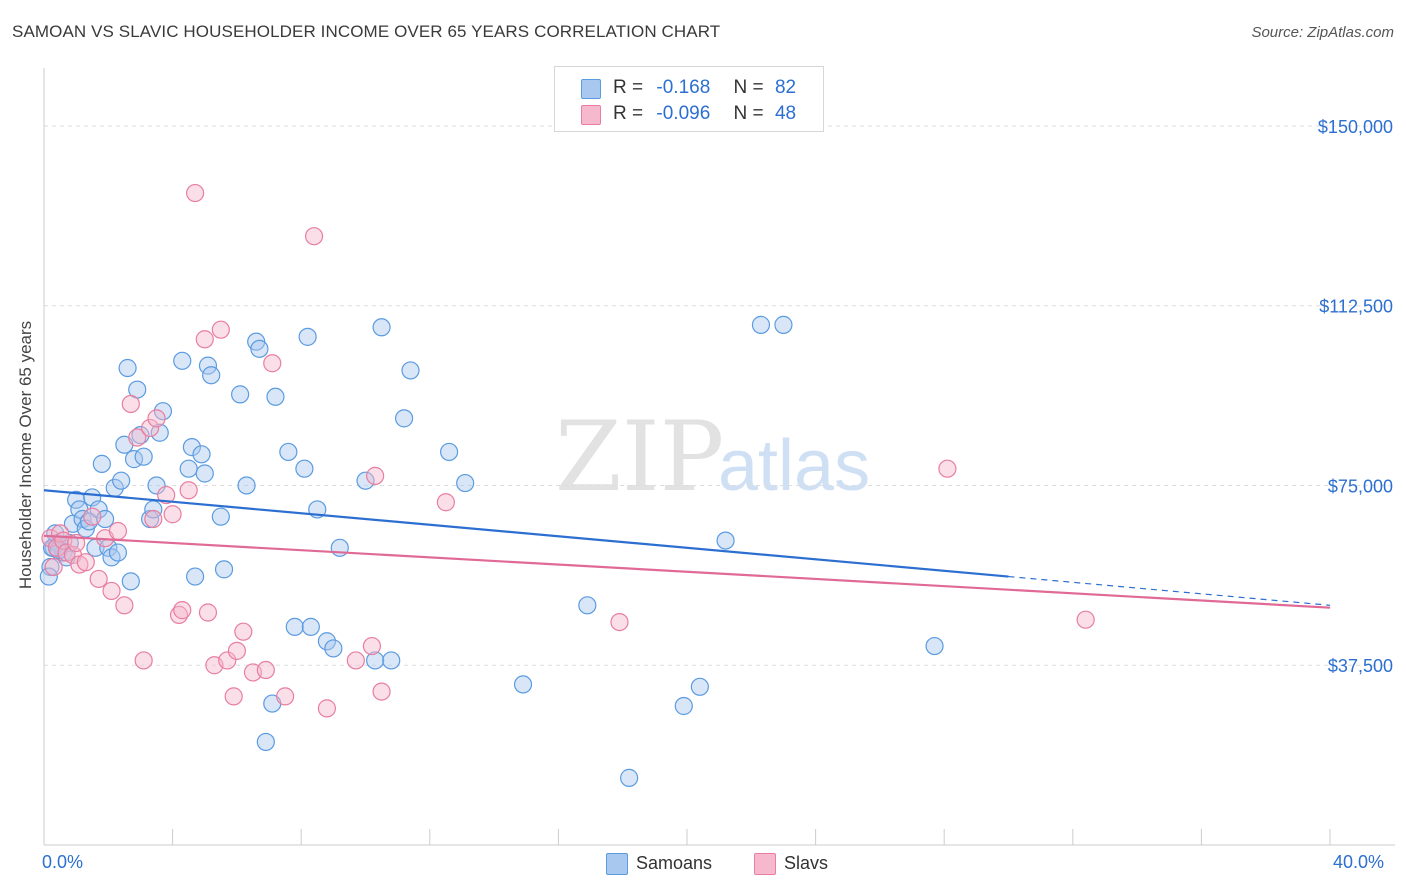 The image size is (1406, 892). Describe the element at coordinates (639, 457) in the screenshot. I see `watermark-zip: ZIP` at that location.